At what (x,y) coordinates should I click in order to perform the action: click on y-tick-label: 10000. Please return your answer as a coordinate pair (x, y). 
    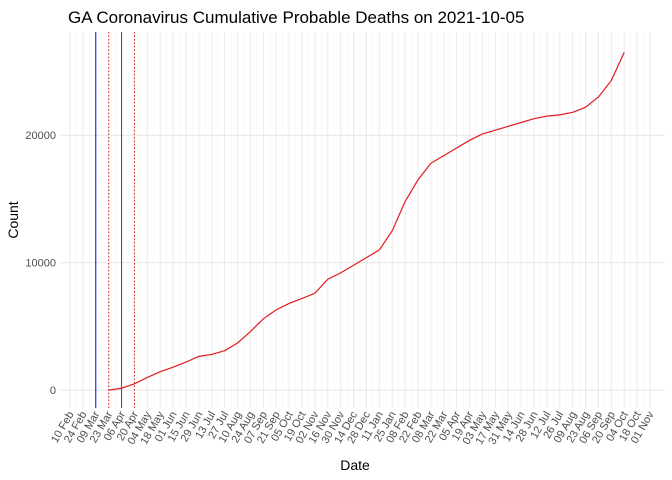
    Looking at the image, I should click on (40, 264).